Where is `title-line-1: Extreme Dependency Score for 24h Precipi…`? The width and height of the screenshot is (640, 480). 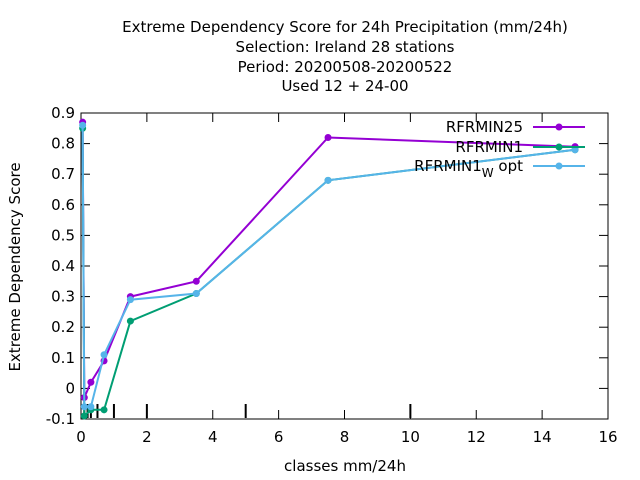 title-line-1: Extreme Dependency Score for 24h Precipi… is located at coordinates (345, 27).